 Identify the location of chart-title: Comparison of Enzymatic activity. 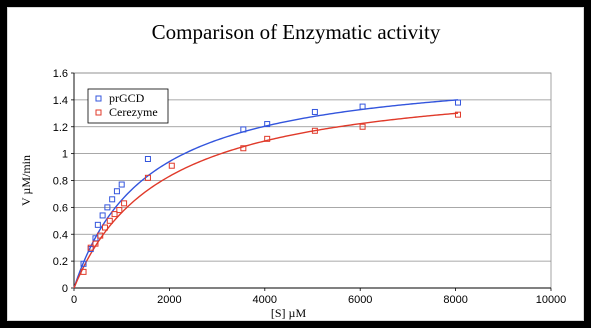
(296, 32).